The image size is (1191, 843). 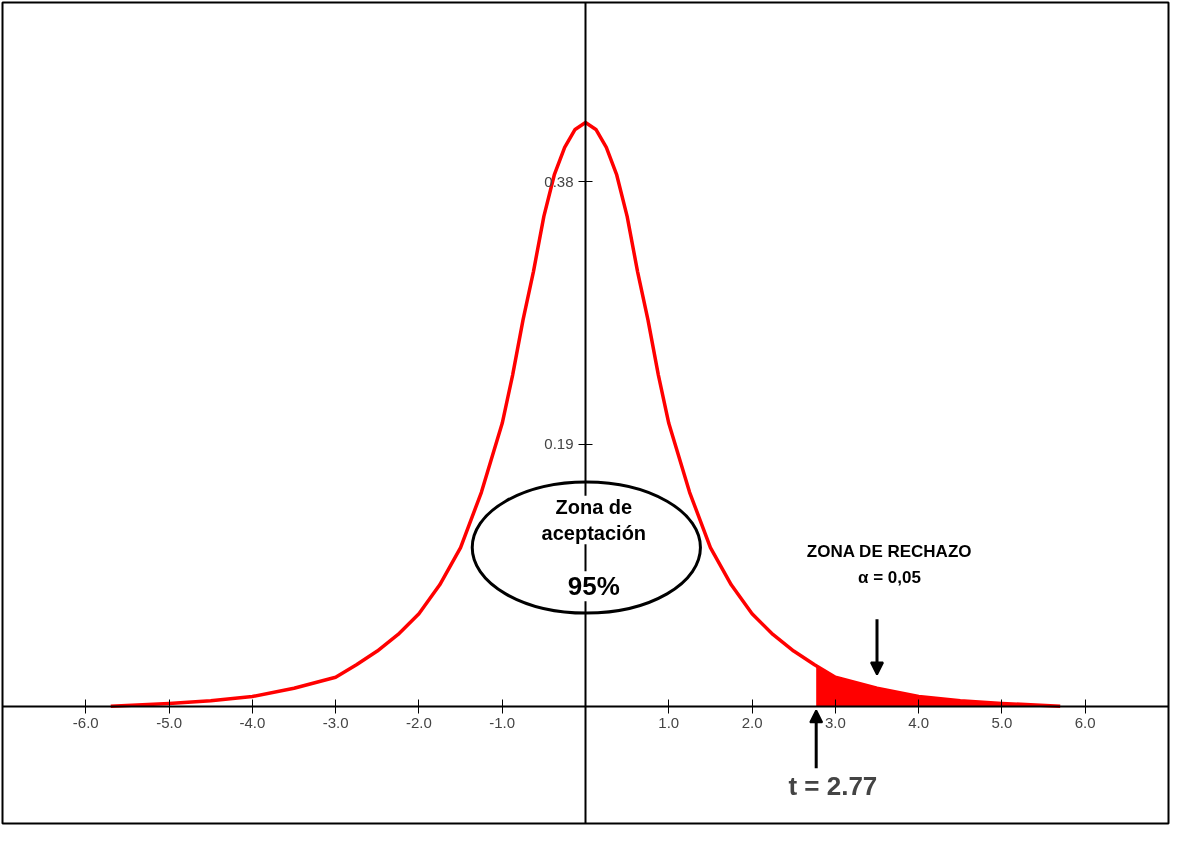 What do you see at coordinates (593, 586) in the screenshot?
I see `annotation: 95%` at bounding box center [593, 586].